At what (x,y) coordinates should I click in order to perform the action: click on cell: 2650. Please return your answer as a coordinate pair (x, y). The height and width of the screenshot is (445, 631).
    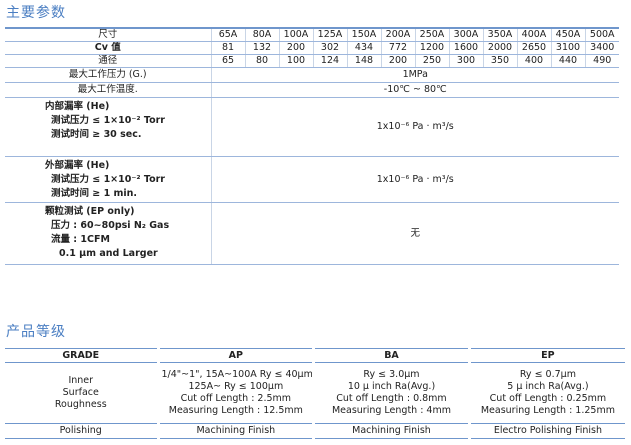
    Looking at the image, I should click on (533, 48).